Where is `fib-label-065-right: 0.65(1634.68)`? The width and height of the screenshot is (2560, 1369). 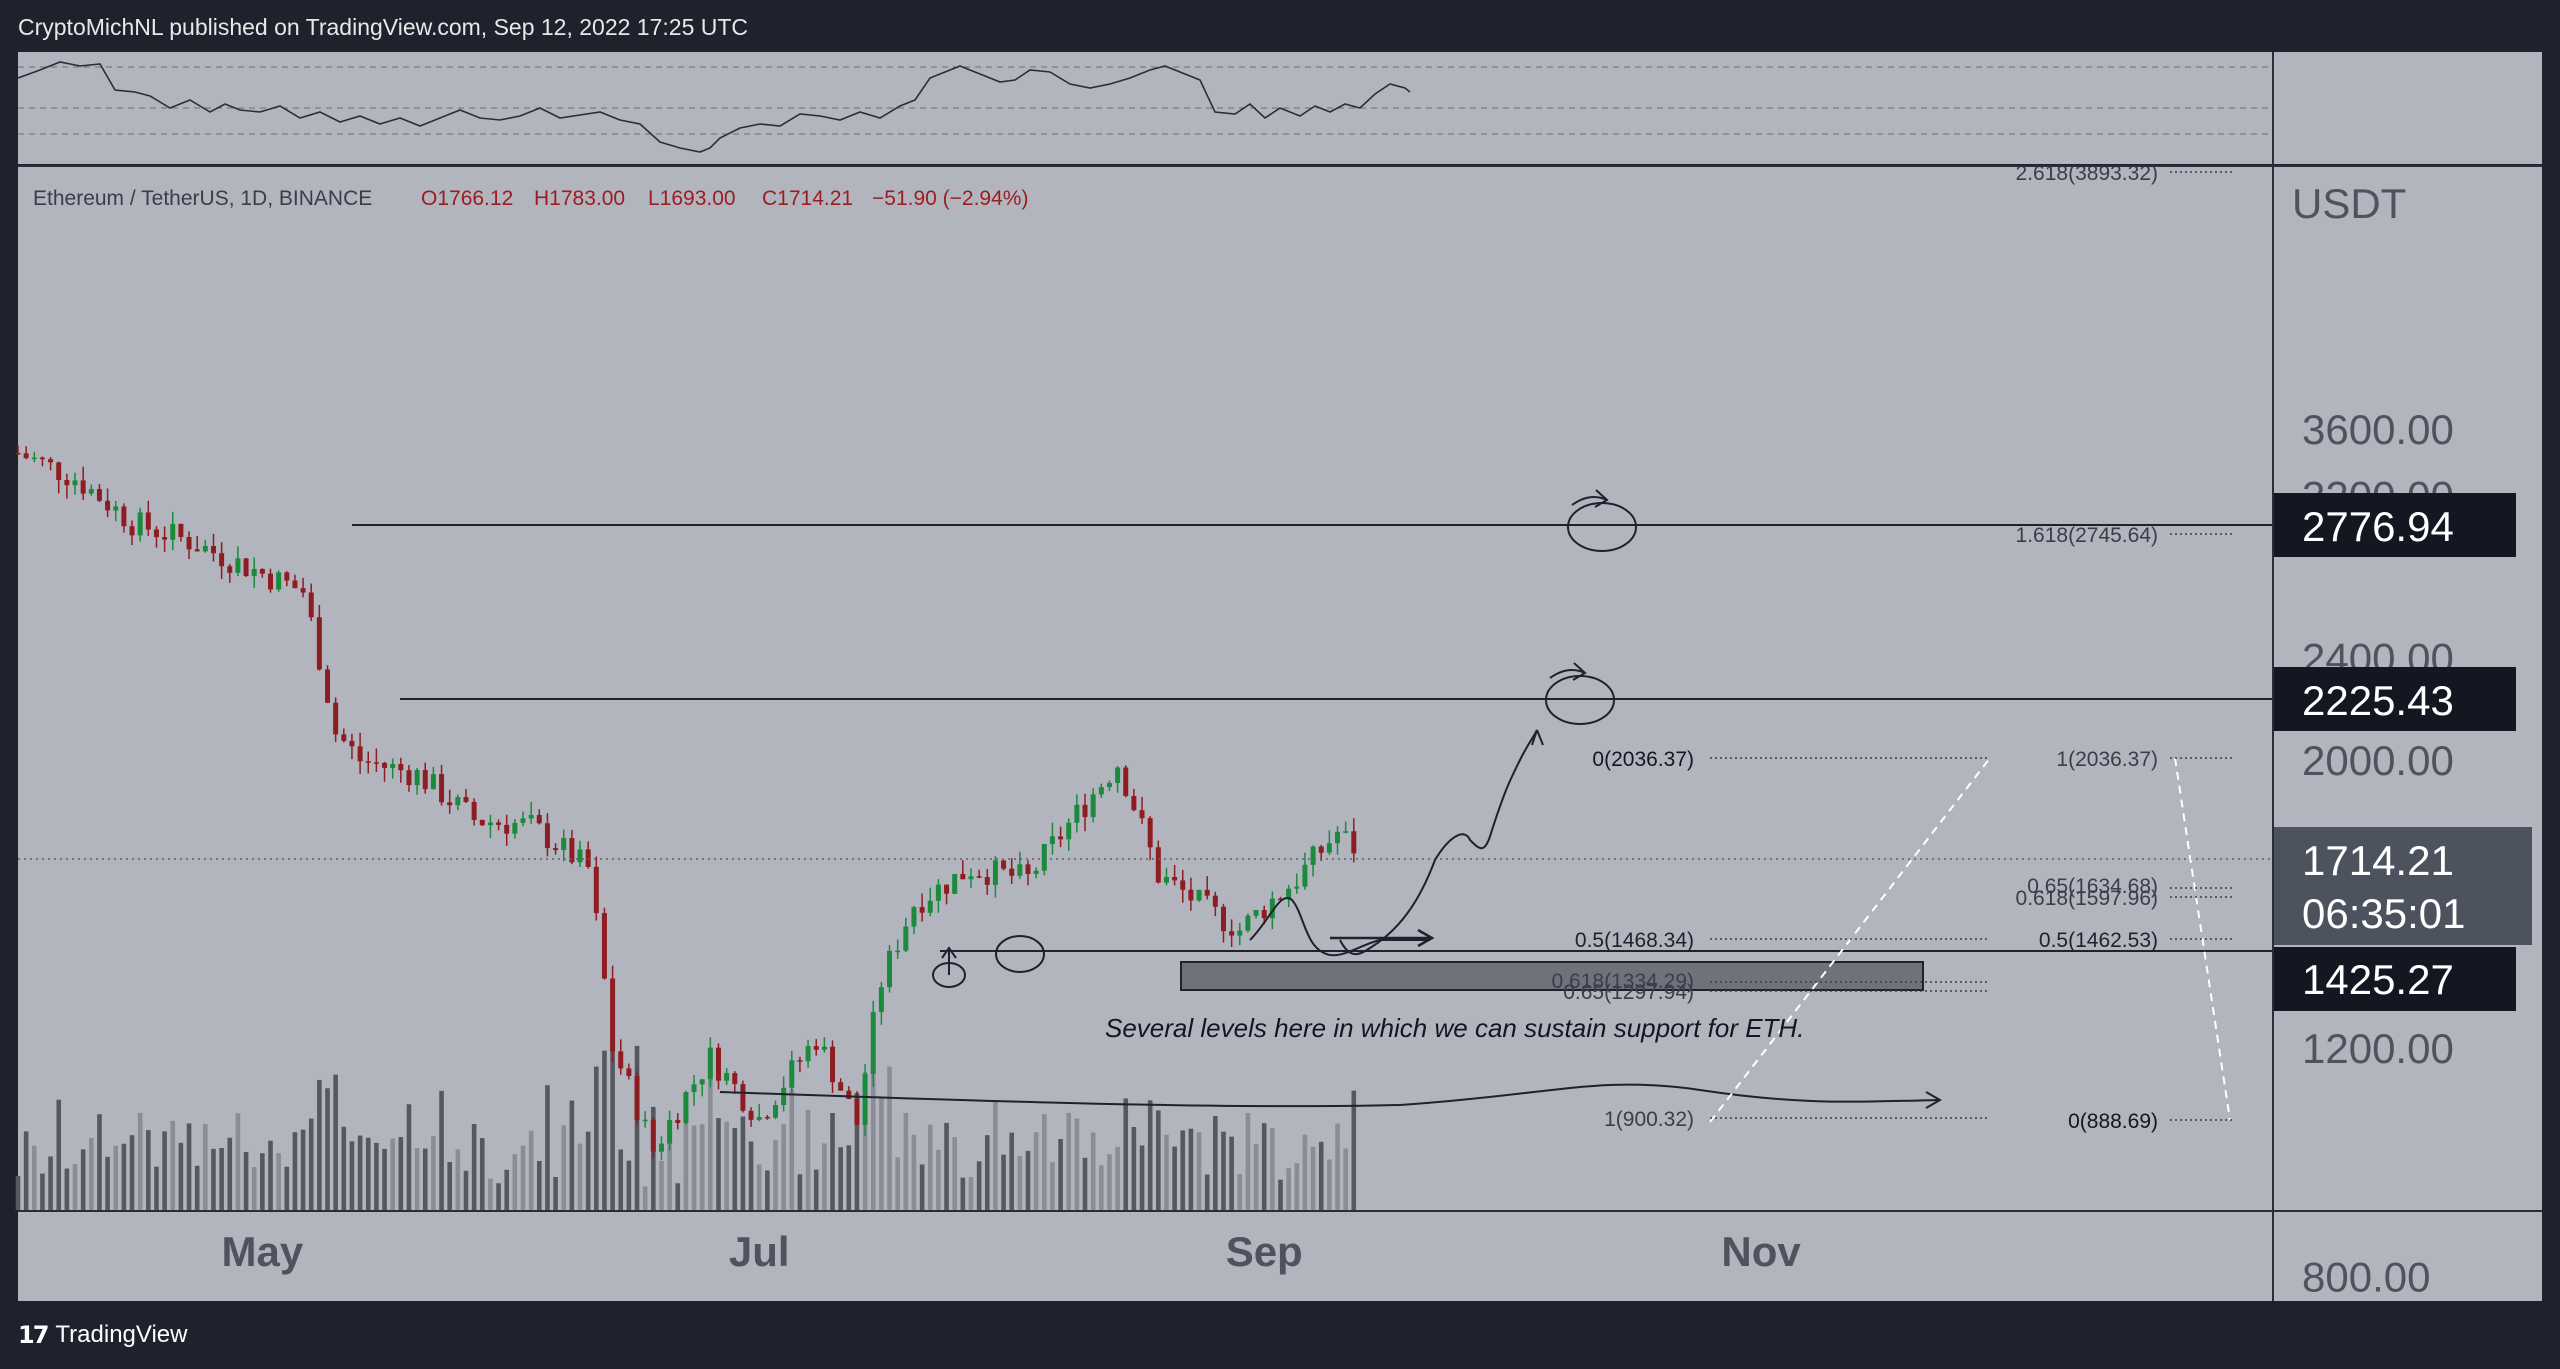
fib-label-065-right: 0.65(1634.68) is located at coordinates (2092, 886).